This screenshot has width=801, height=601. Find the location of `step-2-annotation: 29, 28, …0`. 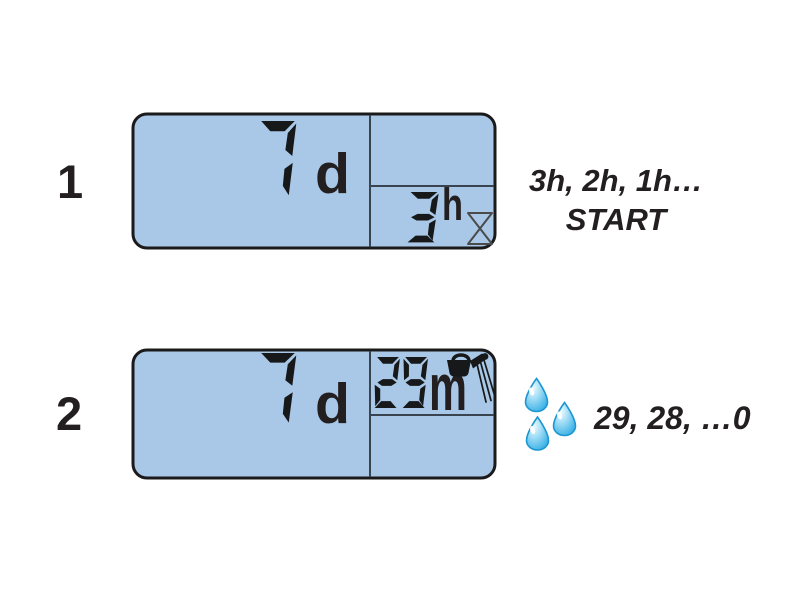

step-2-annotation: 29, 28, …0 is located at coordinates (672, 418).